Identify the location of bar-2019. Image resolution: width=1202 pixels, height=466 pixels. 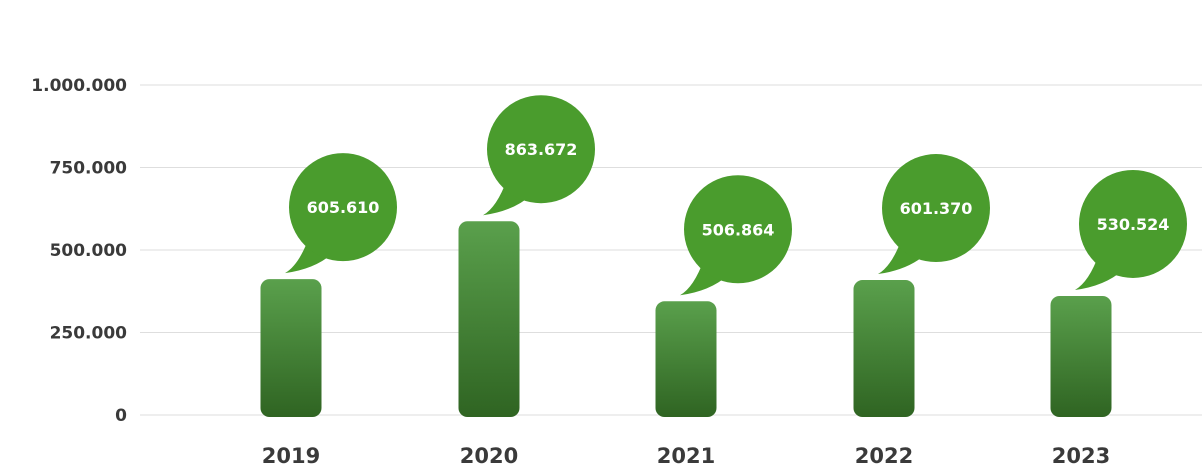
(291, 348).